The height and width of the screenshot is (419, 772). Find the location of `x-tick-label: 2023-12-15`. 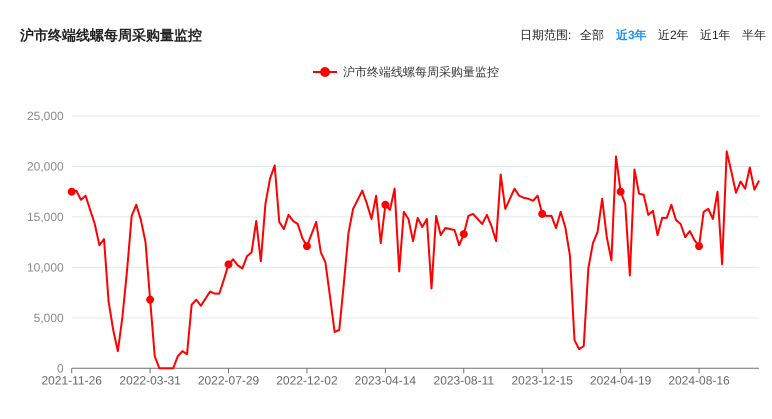

x-tick-label: 2023-12-15 is located at coordinates (543, 380).